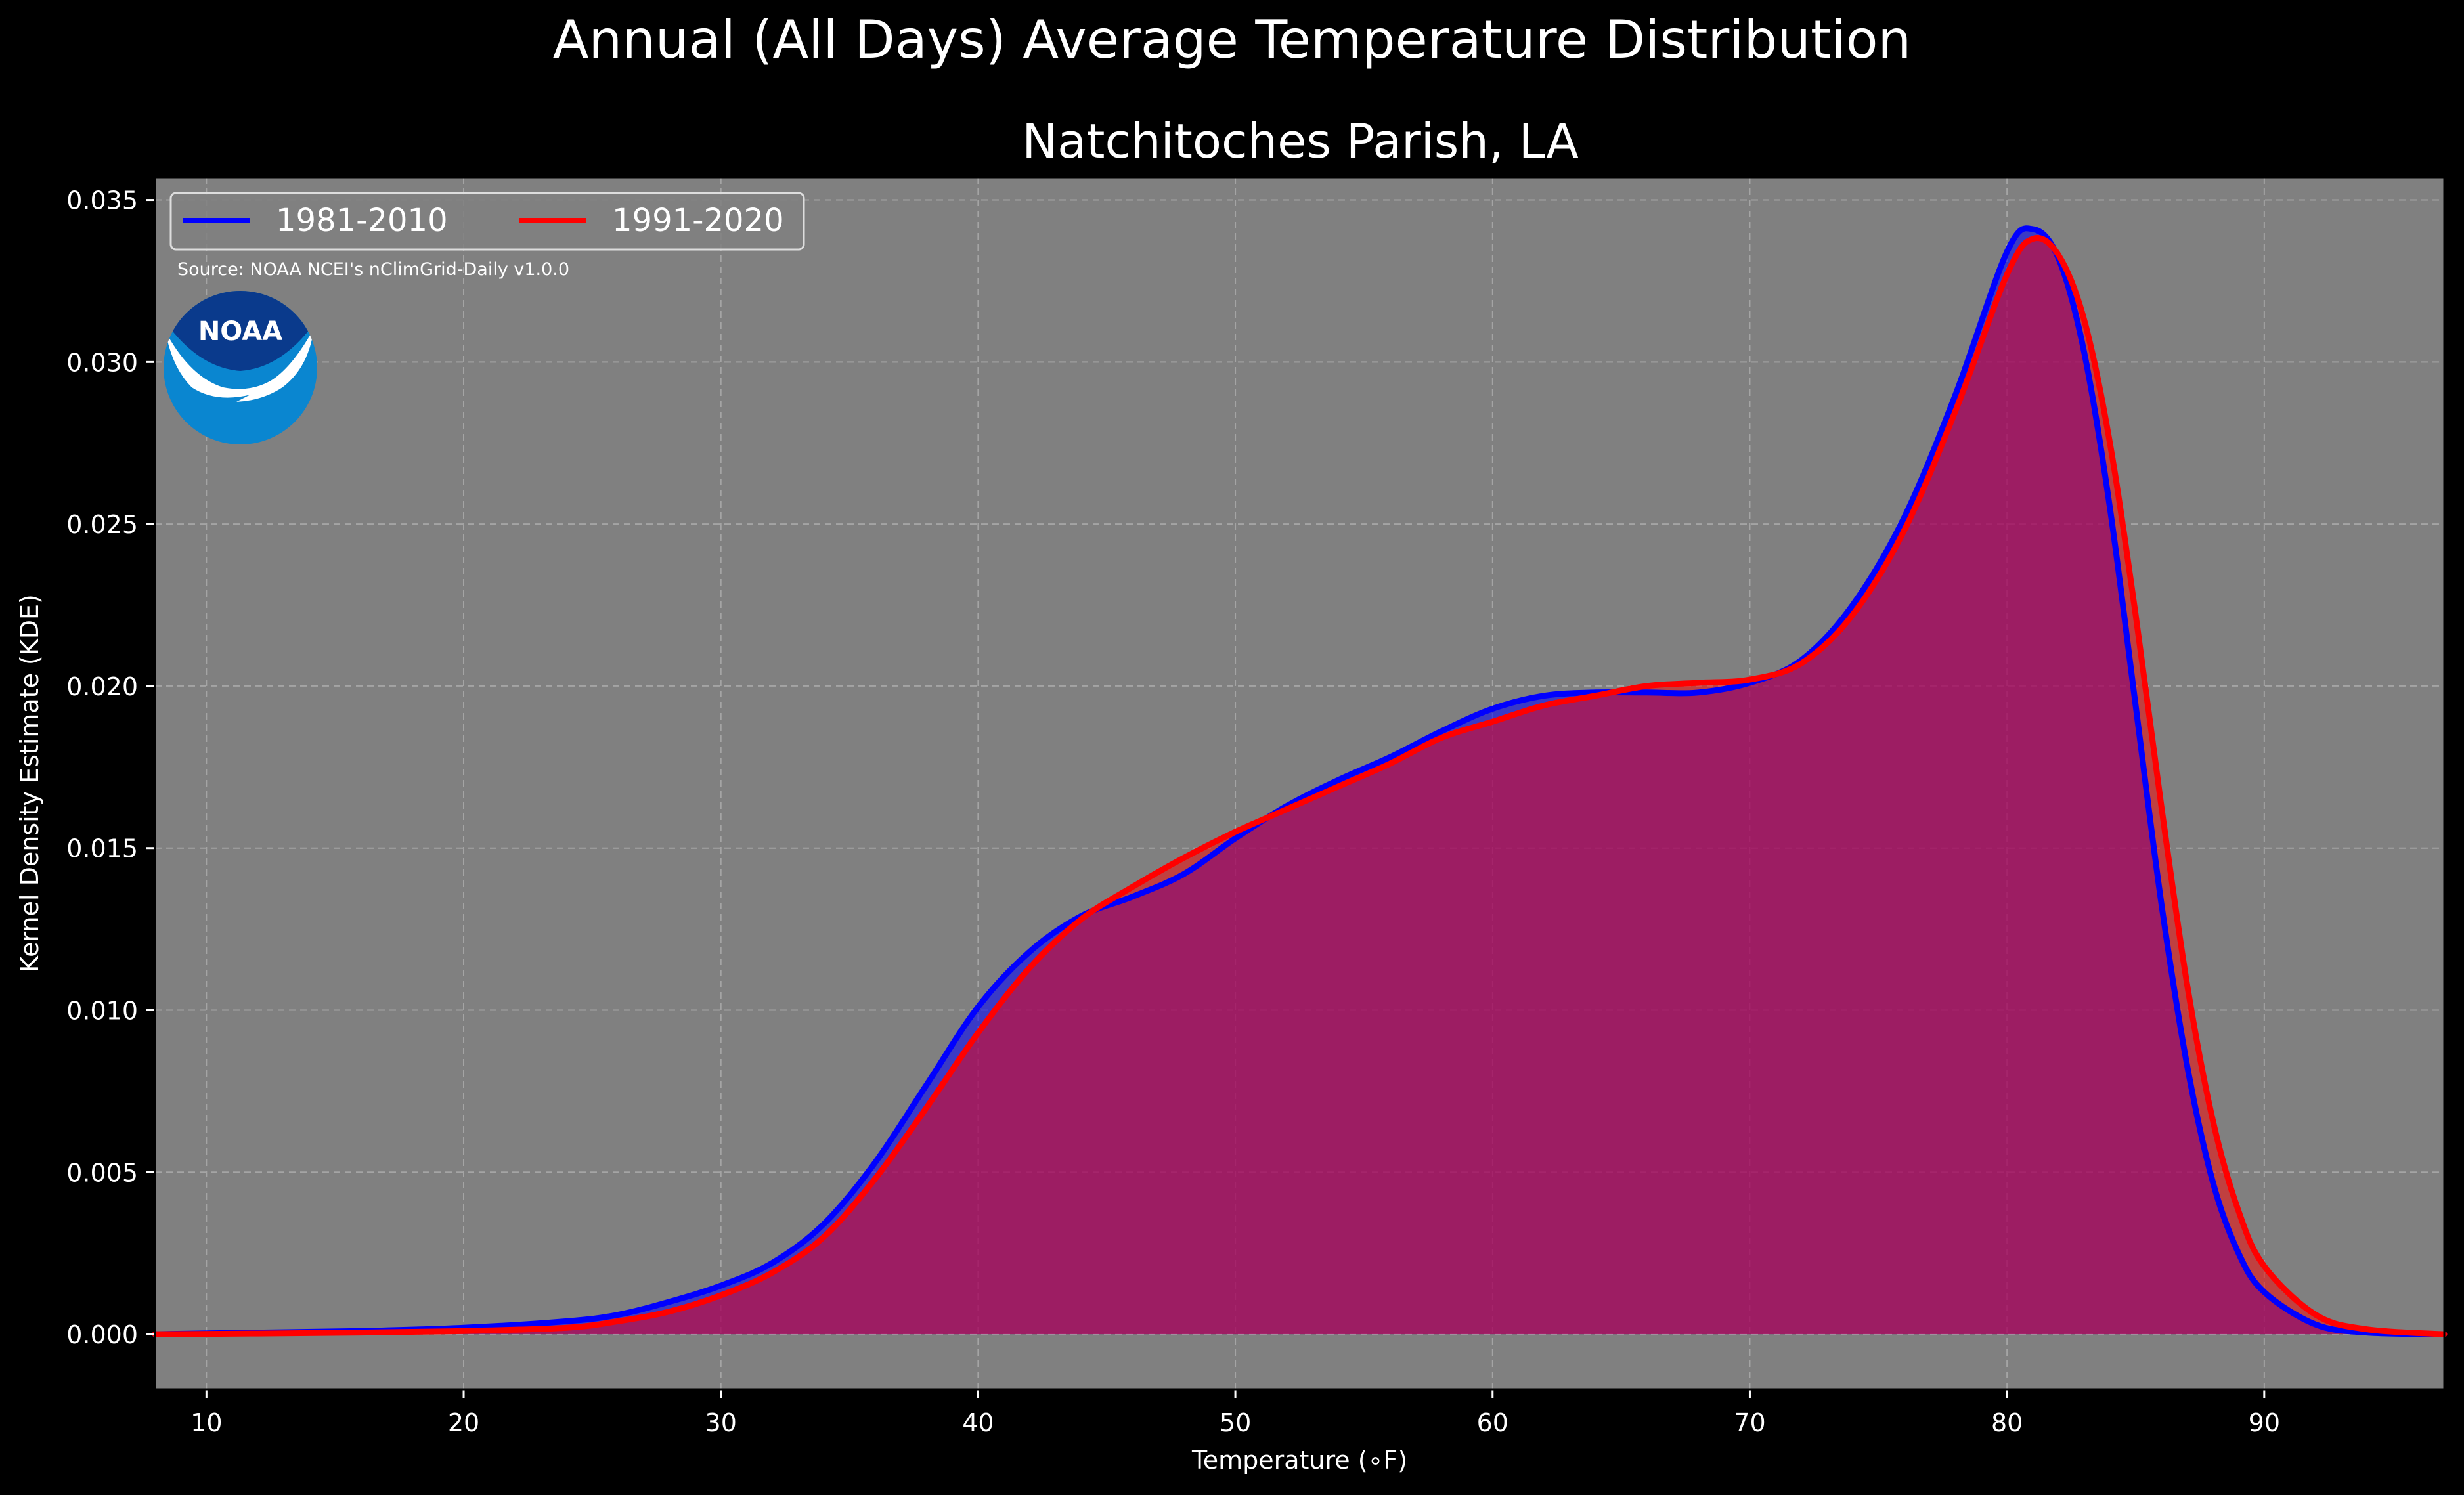 This screenshot has width=2464, height=1495. I want to click on y-axis-label: Kernel Density Estimate (KDE), so click(29, 783).